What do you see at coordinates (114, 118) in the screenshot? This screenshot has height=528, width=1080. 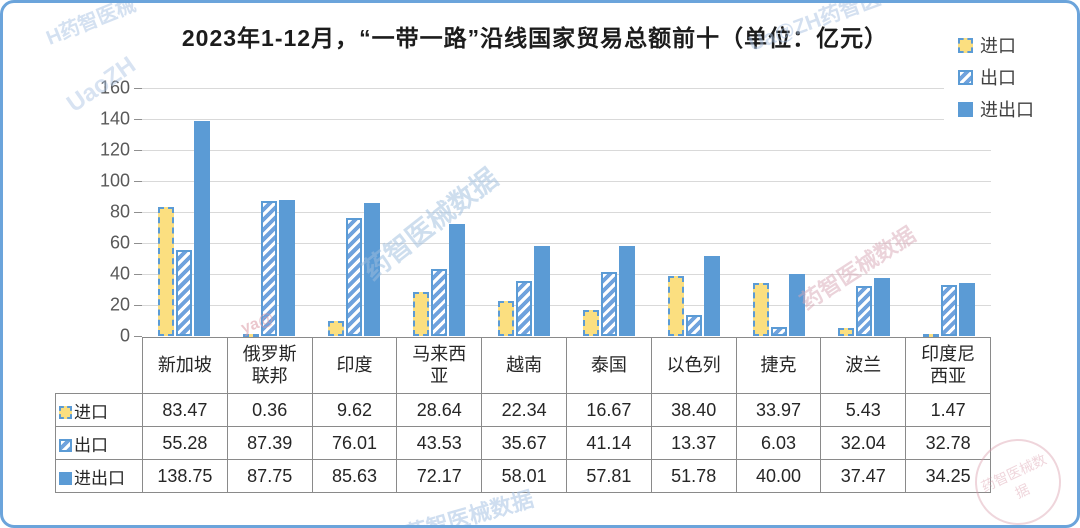 I see `y-tick-label: 140` at bounding box center [114, 118].